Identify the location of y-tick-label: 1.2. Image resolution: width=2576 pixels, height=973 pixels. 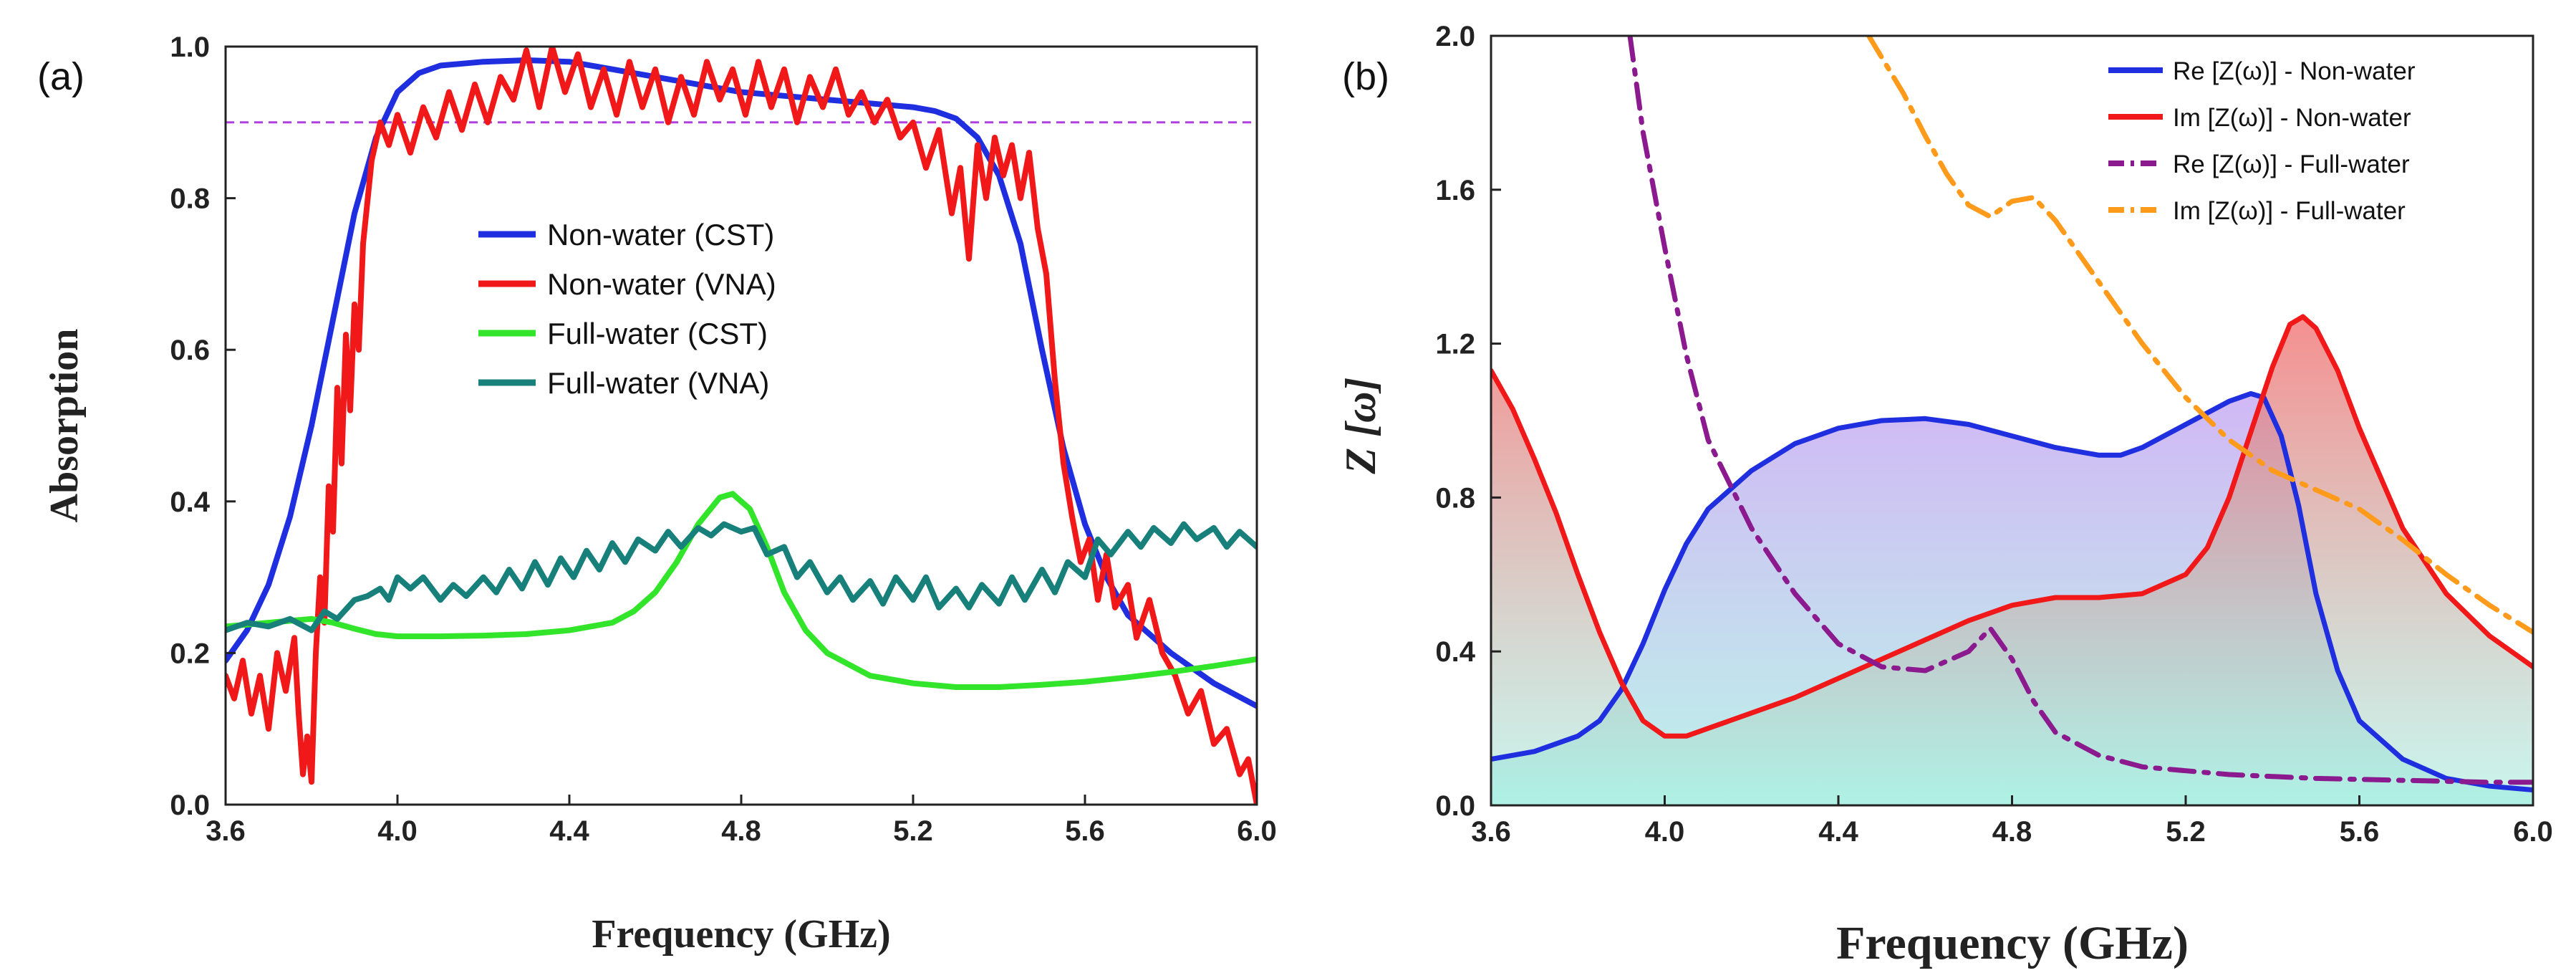
(1455, 344).